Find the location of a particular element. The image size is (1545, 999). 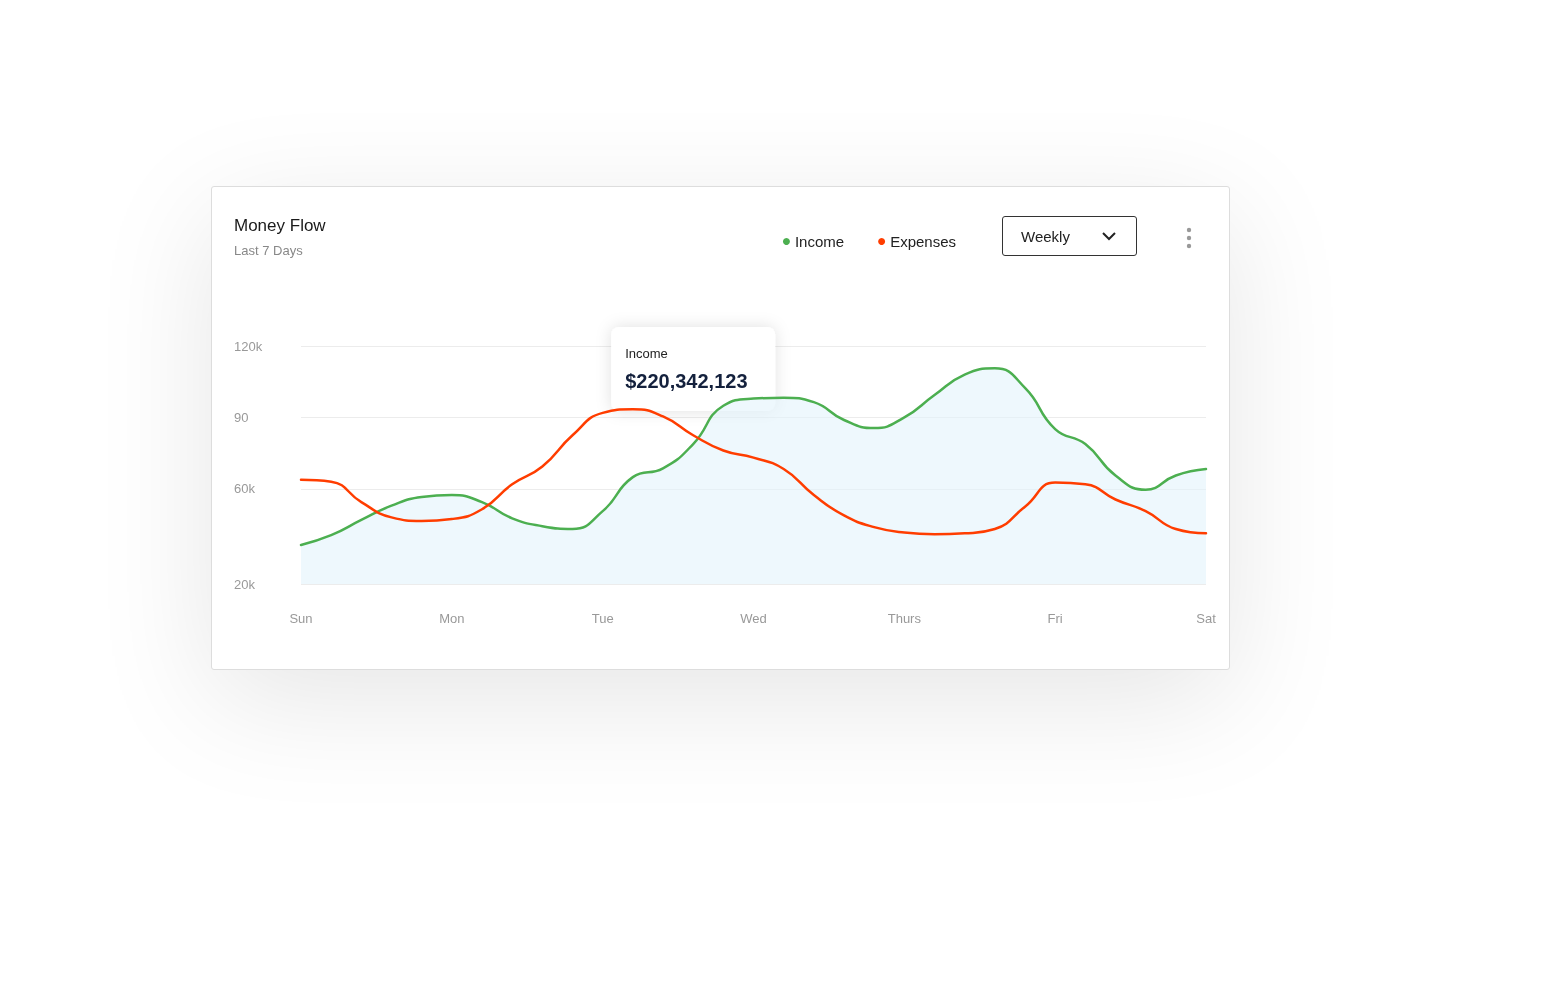

chart-title: Money Flow is located at coordinates (280, 226).